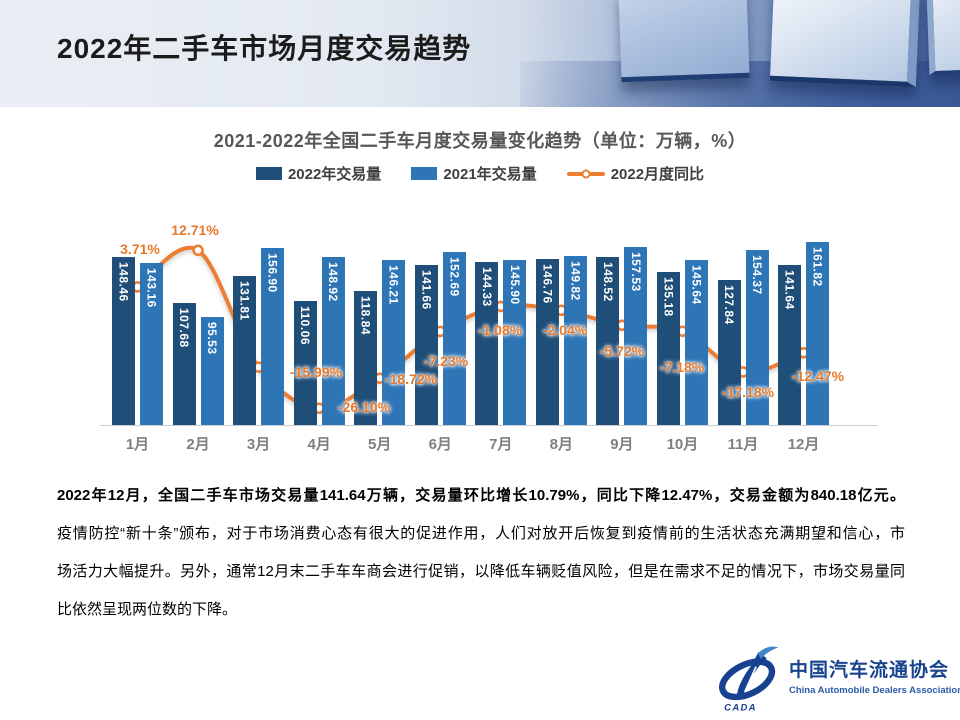  What do you see at coordinates (137, 444) in the screenshot?
I see `month-label-1月: 1月` at bounding box center [137, 444].